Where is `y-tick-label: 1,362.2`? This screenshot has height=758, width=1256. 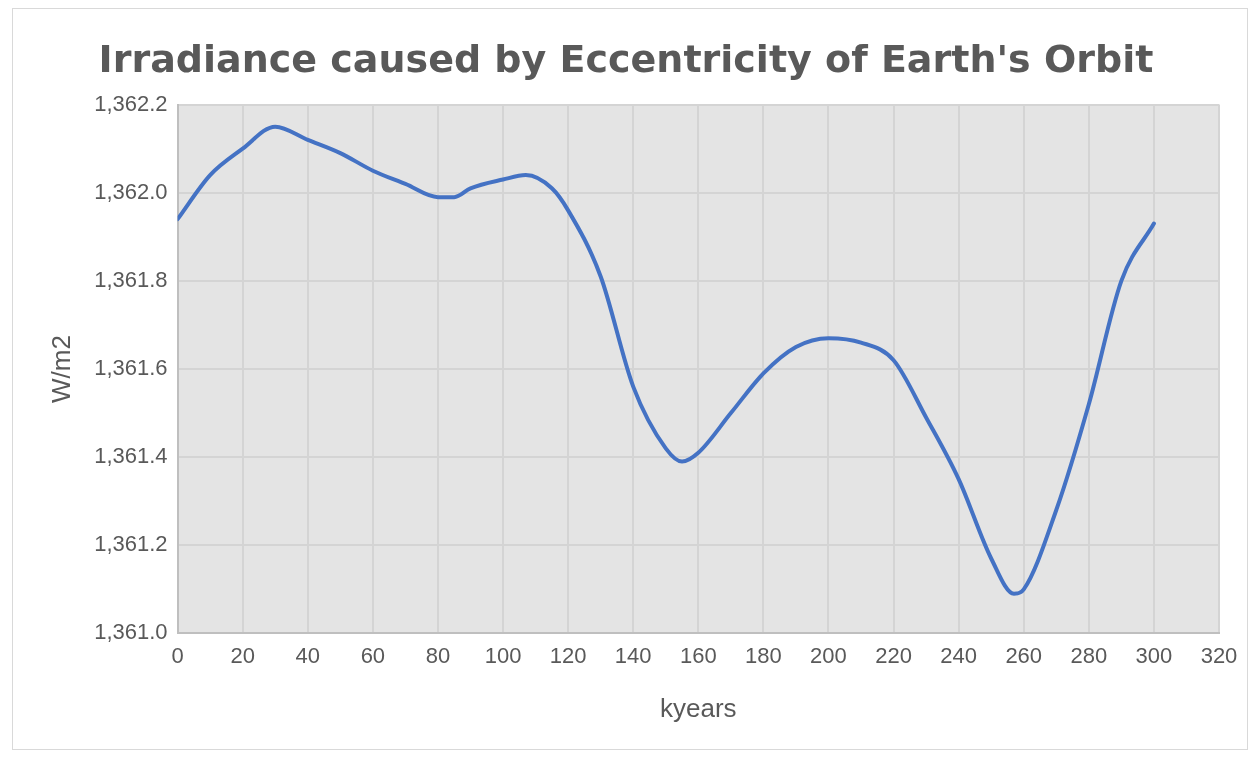 y-tick-label: 1,362.2 is located at coordinates (131, 103).